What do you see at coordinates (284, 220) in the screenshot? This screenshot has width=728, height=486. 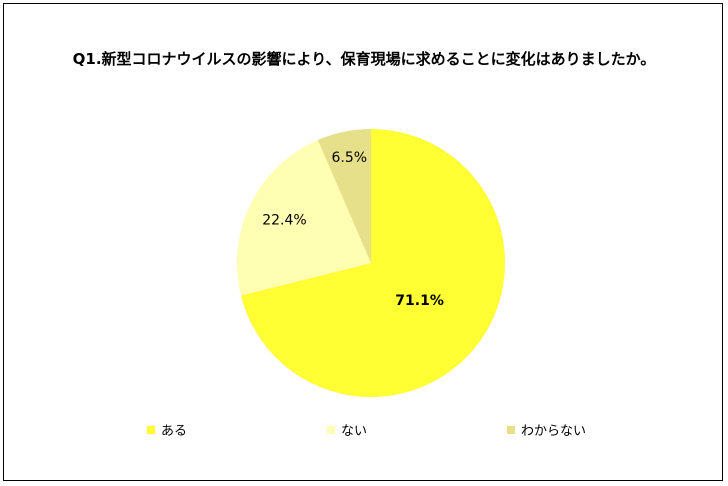 I see `data-label-nai: 22.4%` at bounding box center [284, 220].